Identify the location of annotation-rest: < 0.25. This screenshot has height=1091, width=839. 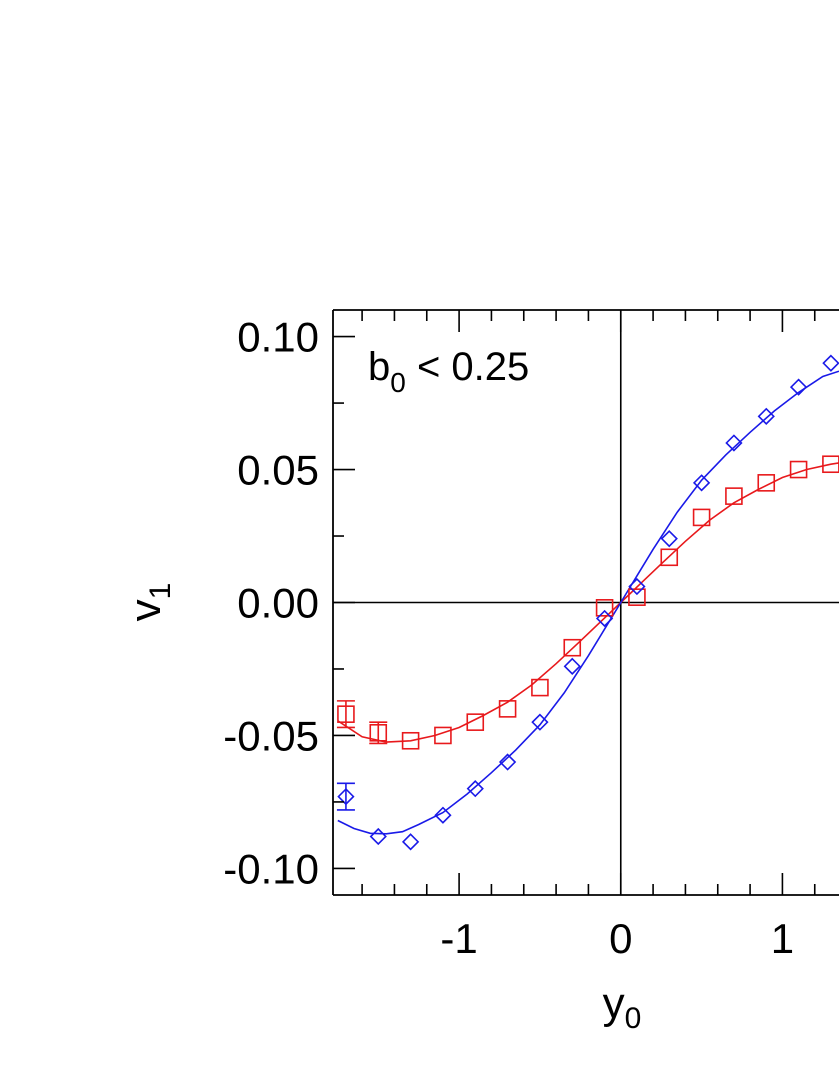
(467, 367).